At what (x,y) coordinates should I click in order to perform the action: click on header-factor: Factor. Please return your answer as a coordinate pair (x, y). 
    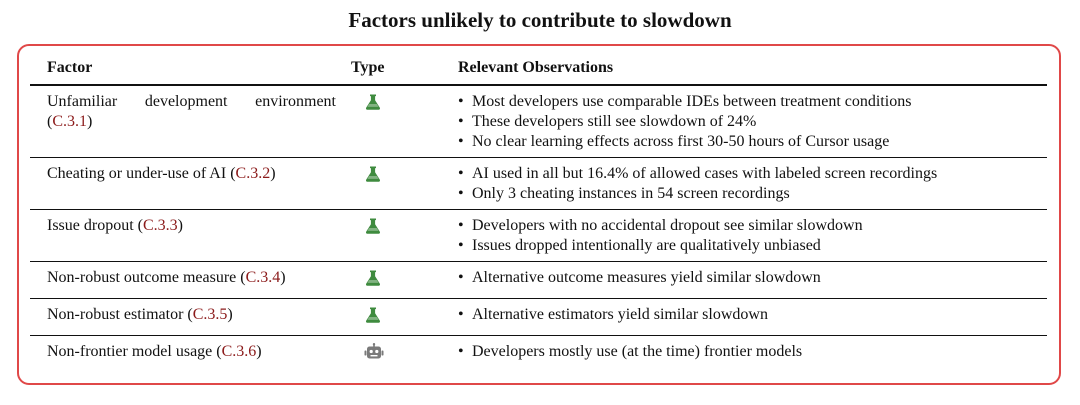
    Looking at the image, I should click on (190, 70).